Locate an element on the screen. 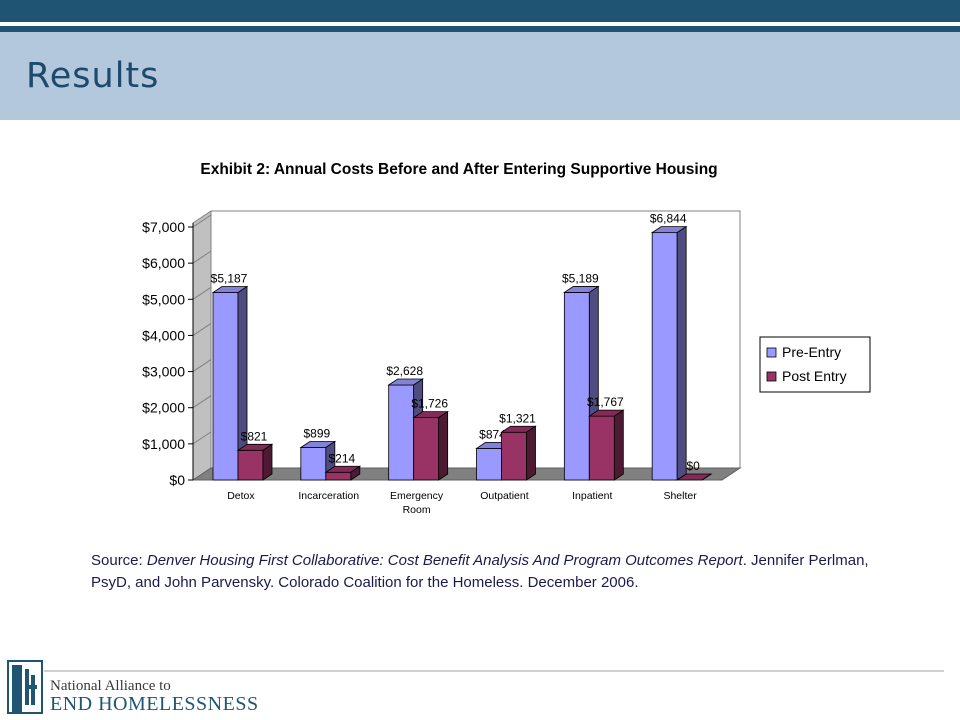 The image size is (960, 720). bar-post-entry-value-label: $821 is located at coordinates (254, 436).